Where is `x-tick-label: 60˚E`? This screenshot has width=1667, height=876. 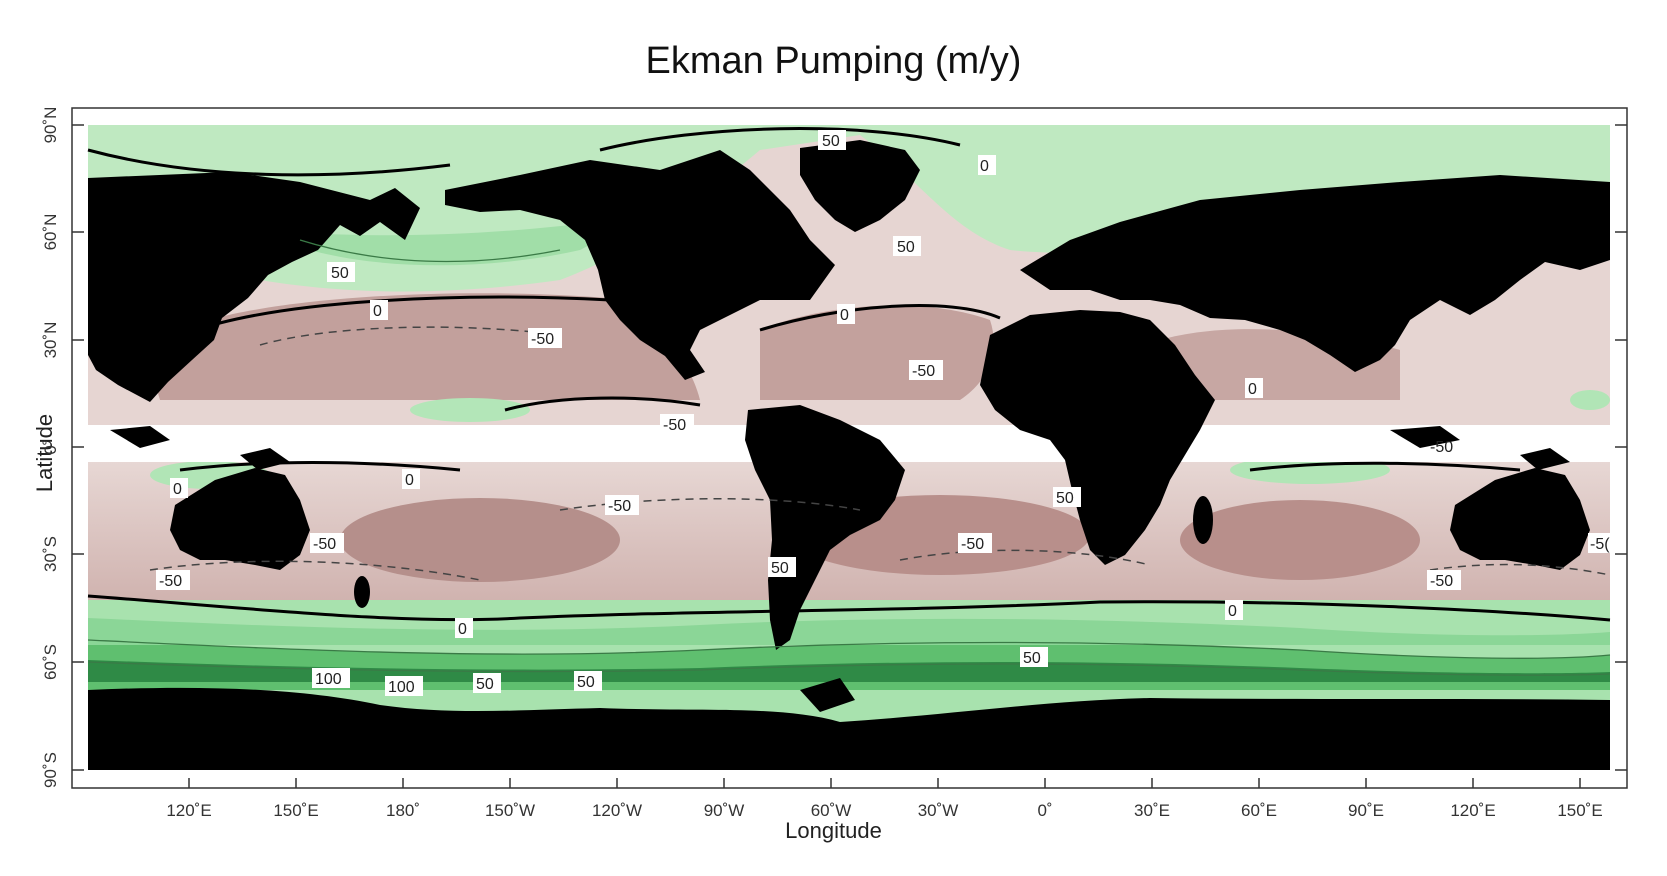
x-tick-label: 60˚E is located at coordinates (1259, 810).